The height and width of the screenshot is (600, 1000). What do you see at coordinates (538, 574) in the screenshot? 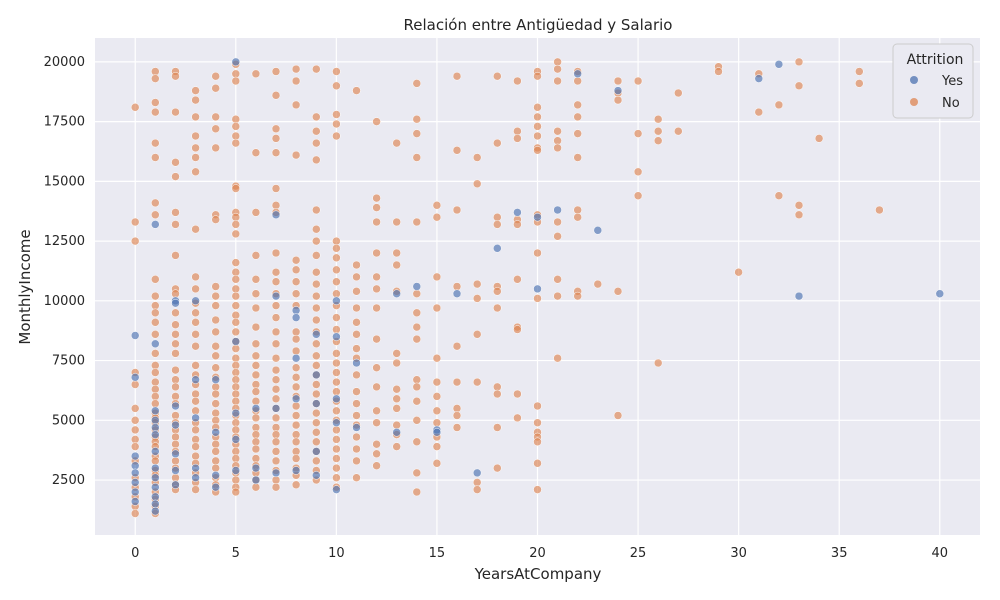
I see `x-axis-label: YearsAtCompany` at bounding box center [538, 574].